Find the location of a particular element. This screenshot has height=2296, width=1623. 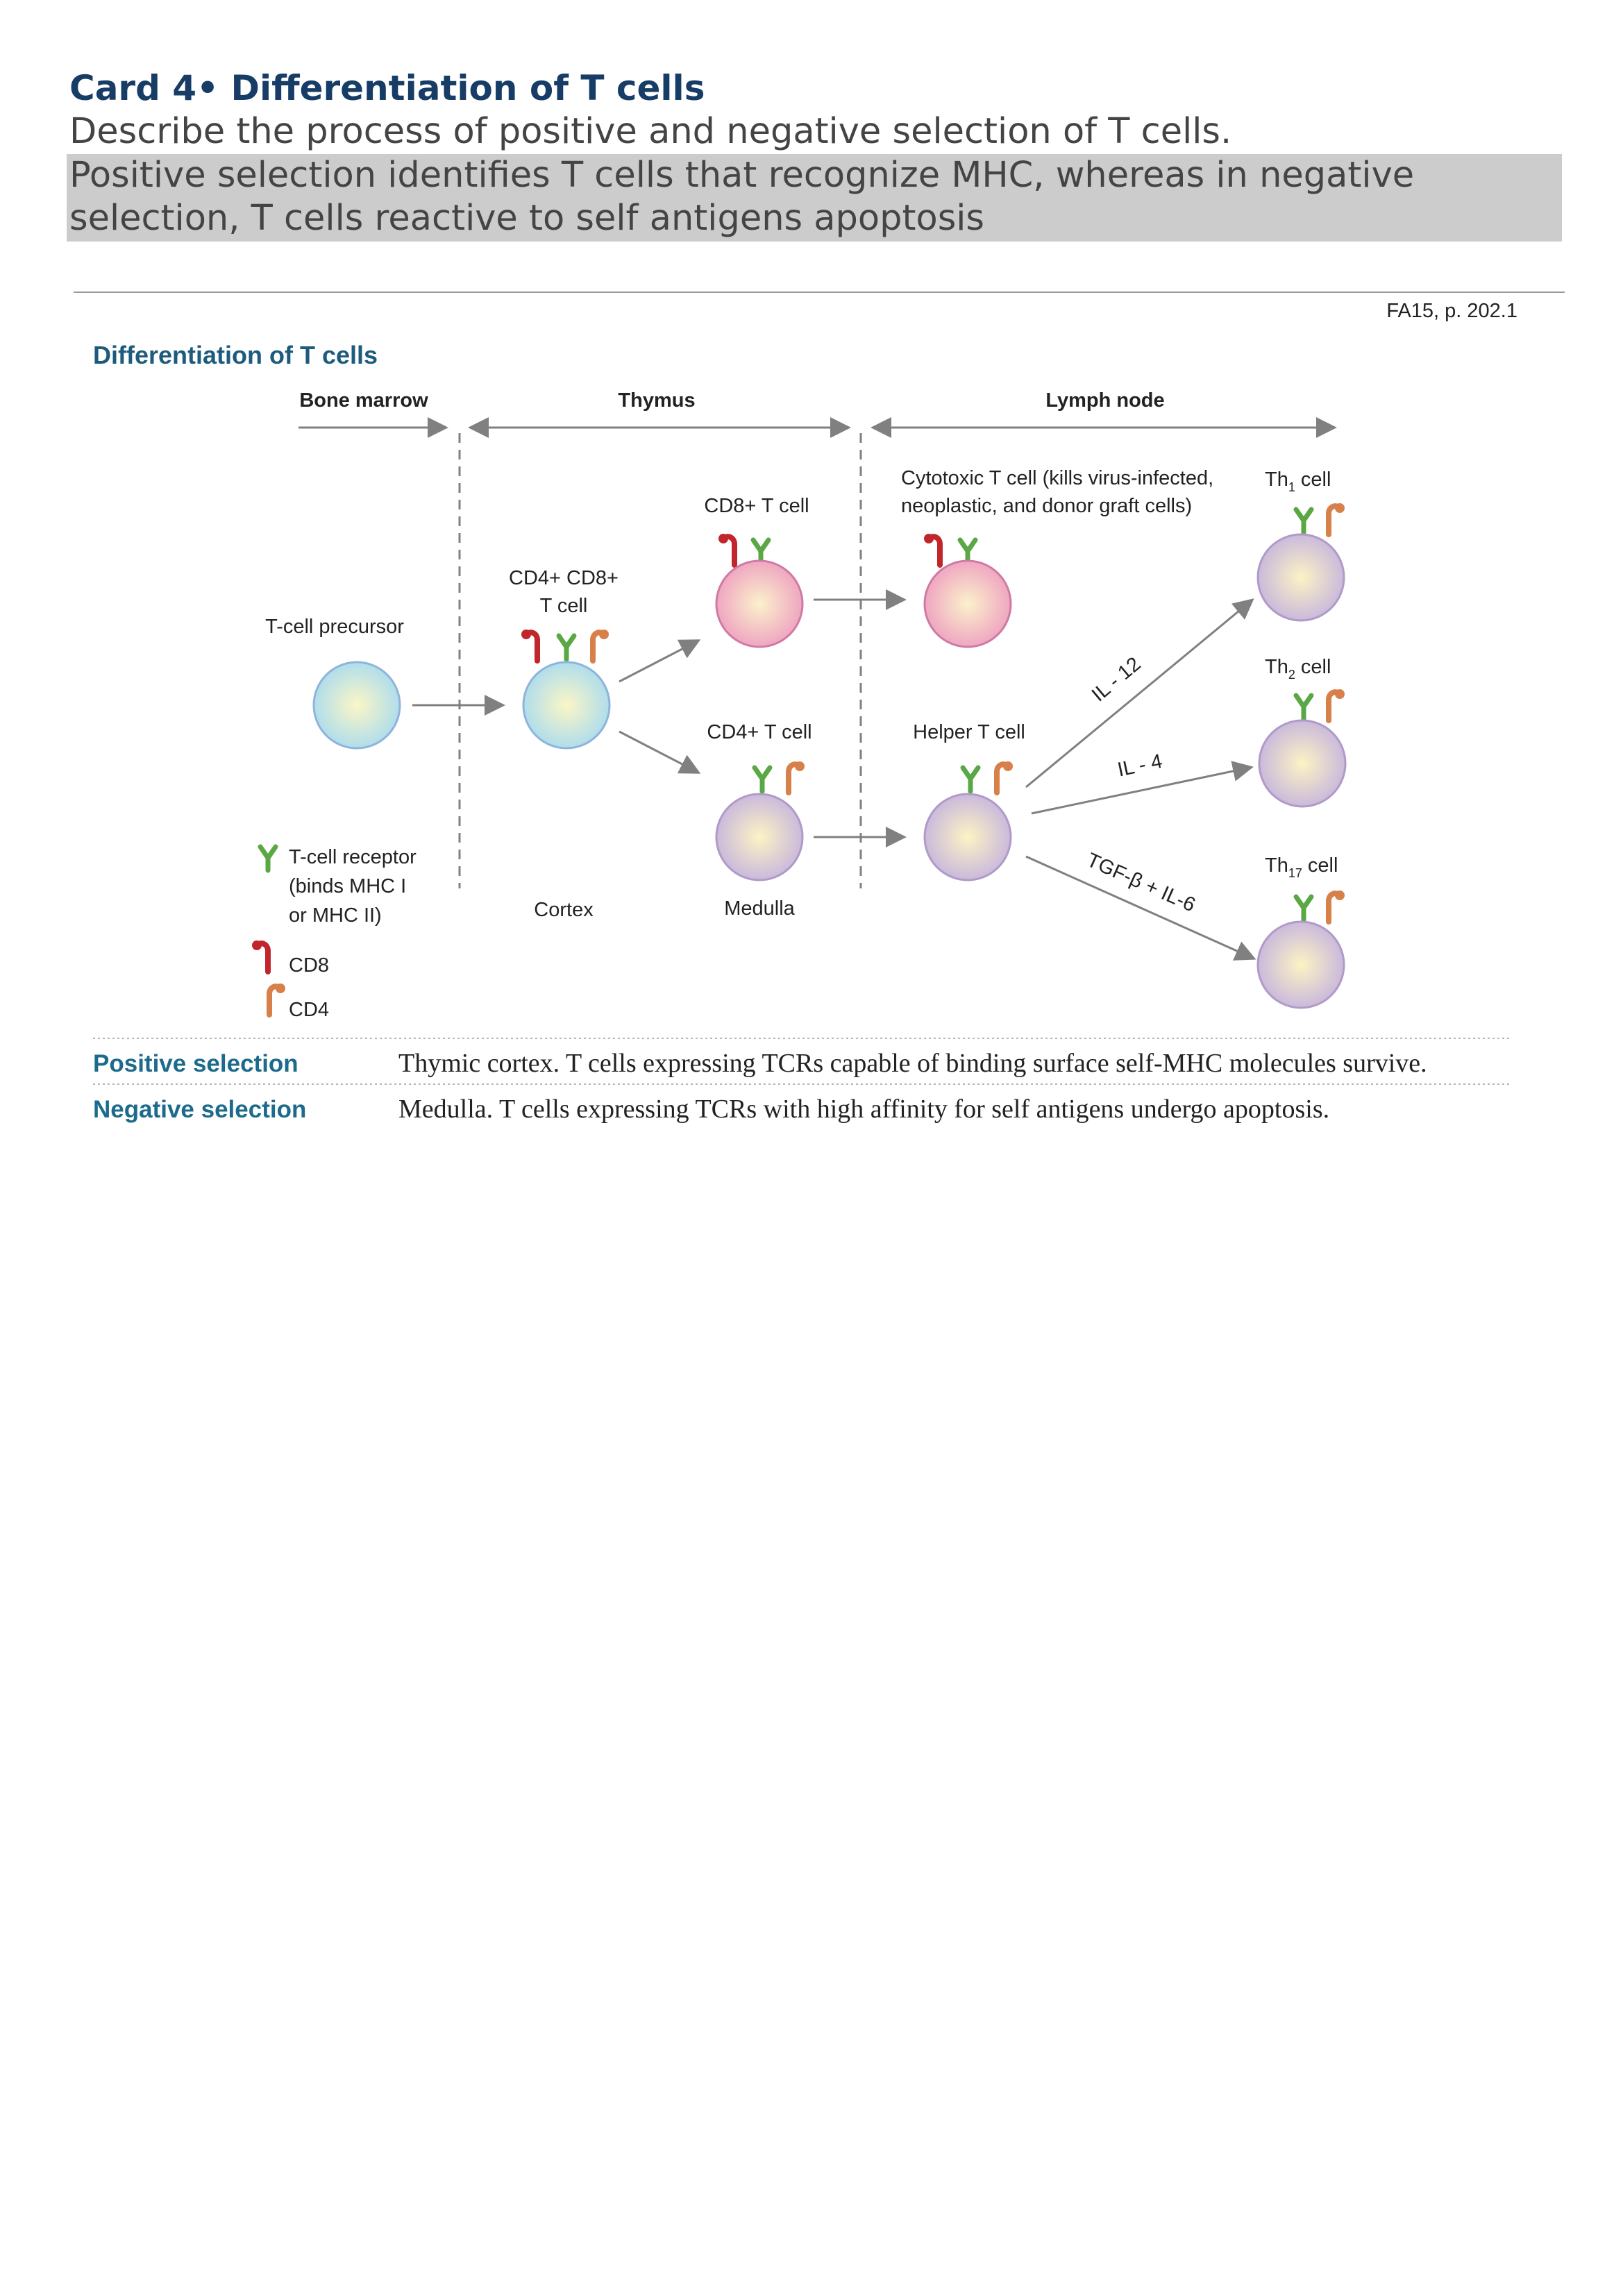

th1-subscript: 1 is located at coordinates (1291, 487).